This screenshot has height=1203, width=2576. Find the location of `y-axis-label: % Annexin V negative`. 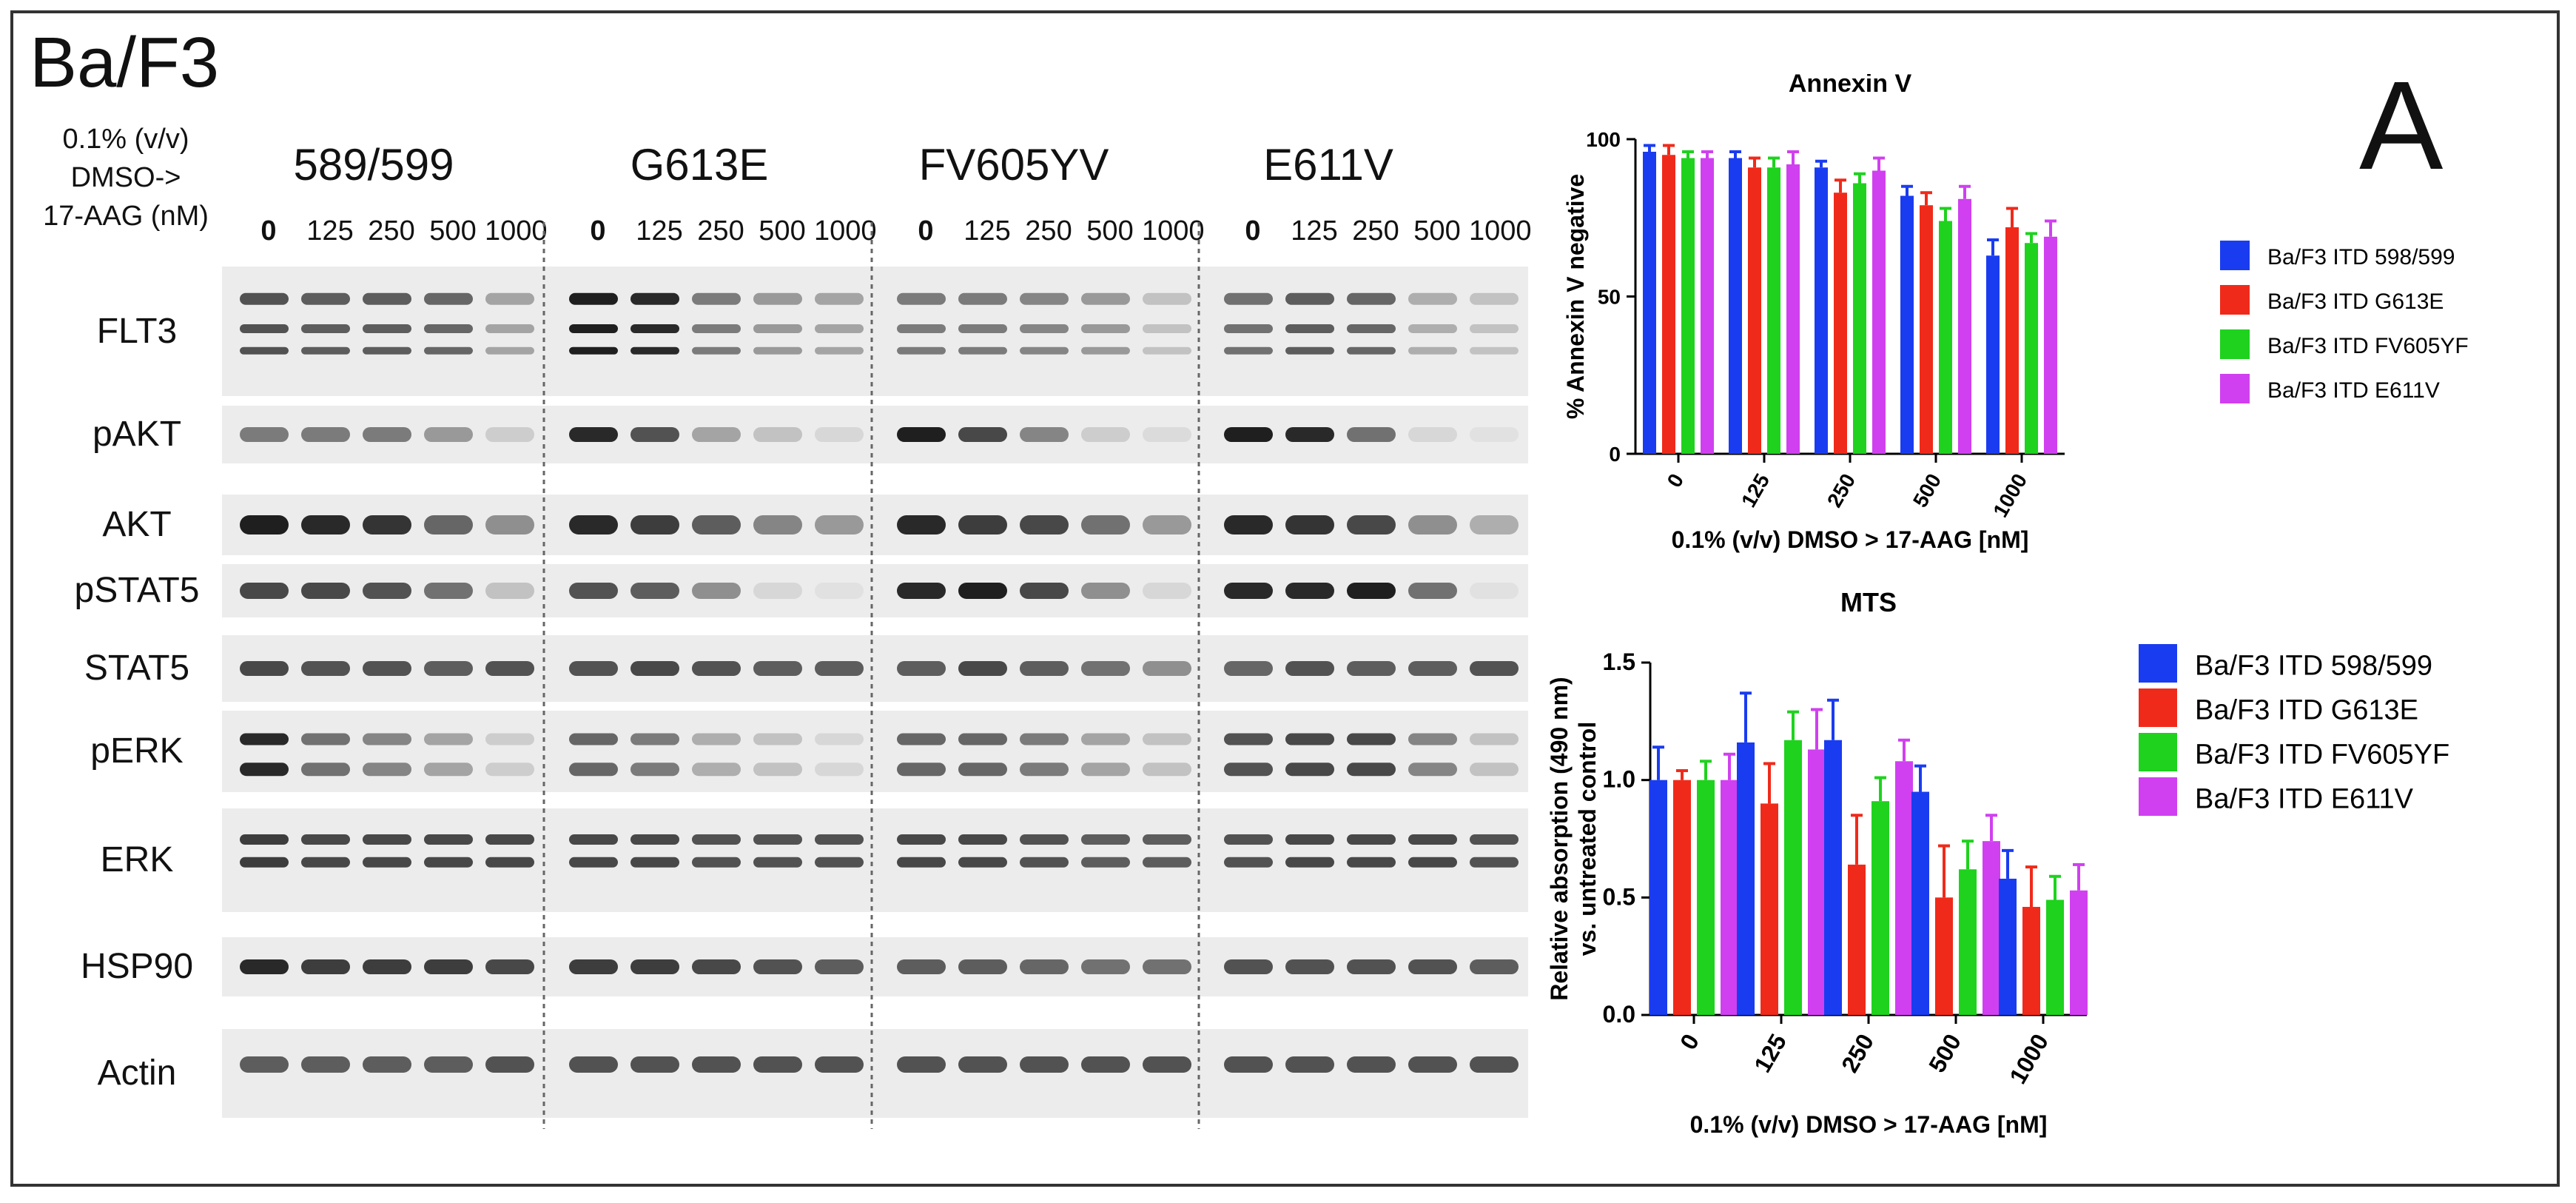

y-axis-label: % Annexin V negative is located at coordinates (1575, 296).